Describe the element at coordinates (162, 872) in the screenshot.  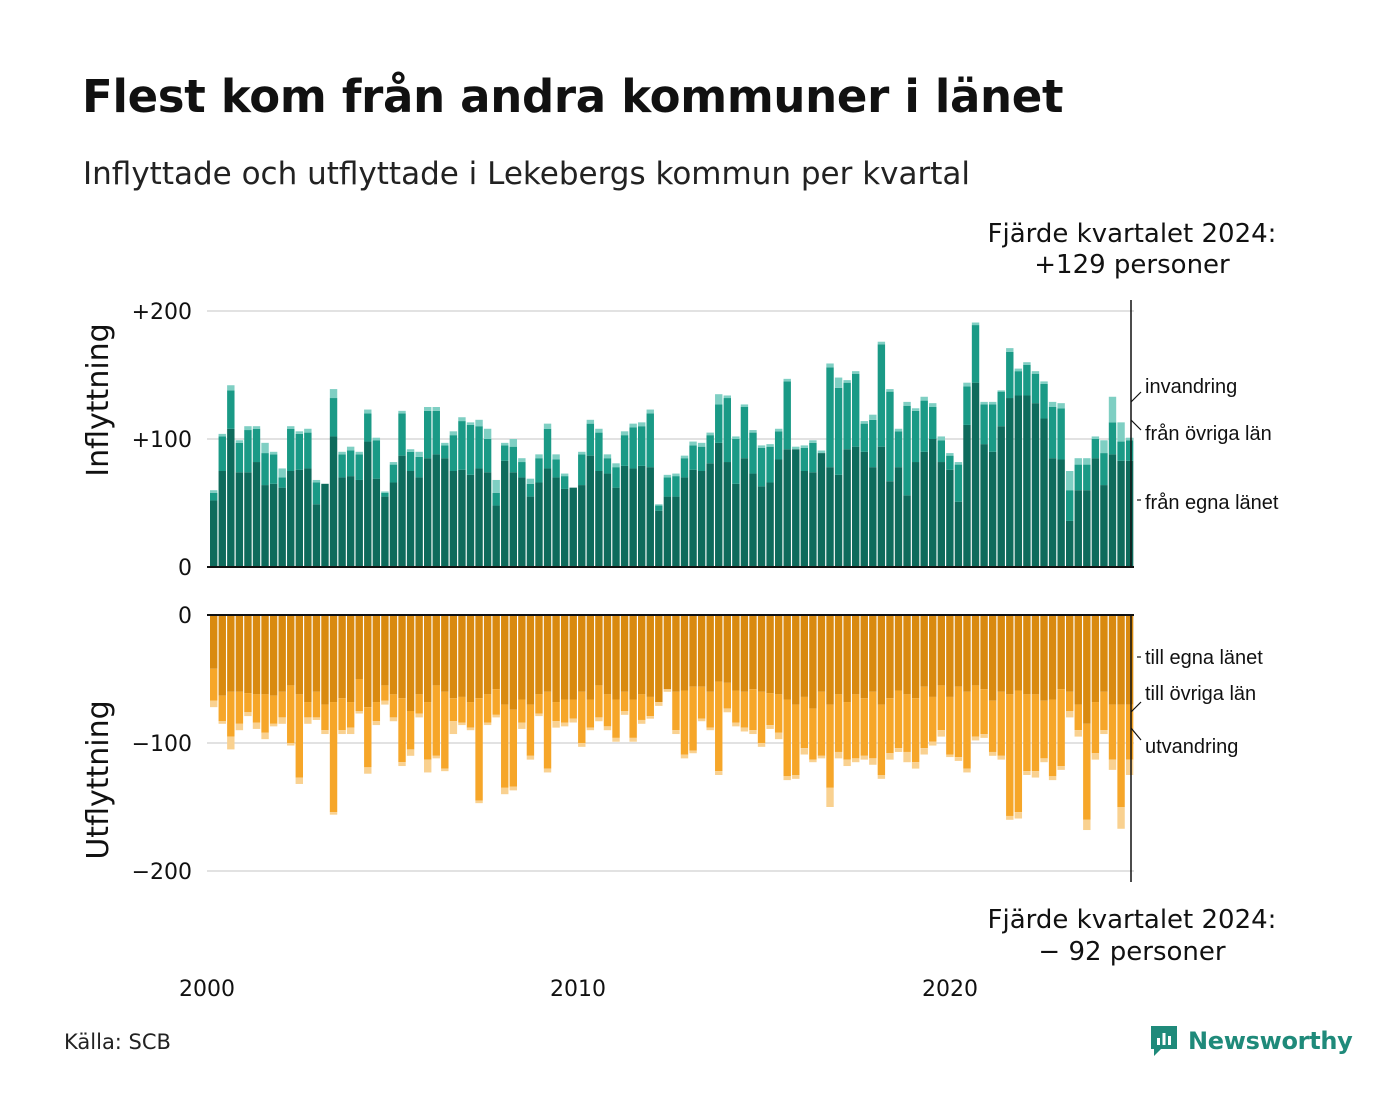
I see `y-tick-label: −200` at that location.